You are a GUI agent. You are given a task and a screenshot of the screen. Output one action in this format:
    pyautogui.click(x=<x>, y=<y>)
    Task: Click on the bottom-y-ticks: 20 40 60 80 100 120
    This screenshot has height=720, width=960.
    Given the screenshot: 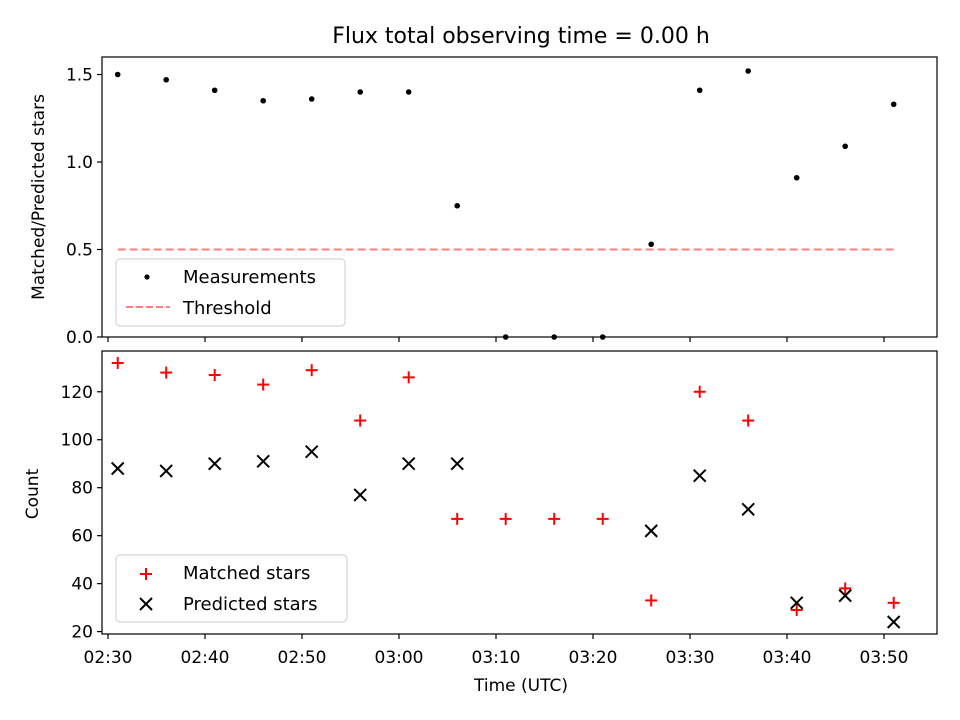 What is the action you would take?
    pyautogui.click(x=81, y=513)
    